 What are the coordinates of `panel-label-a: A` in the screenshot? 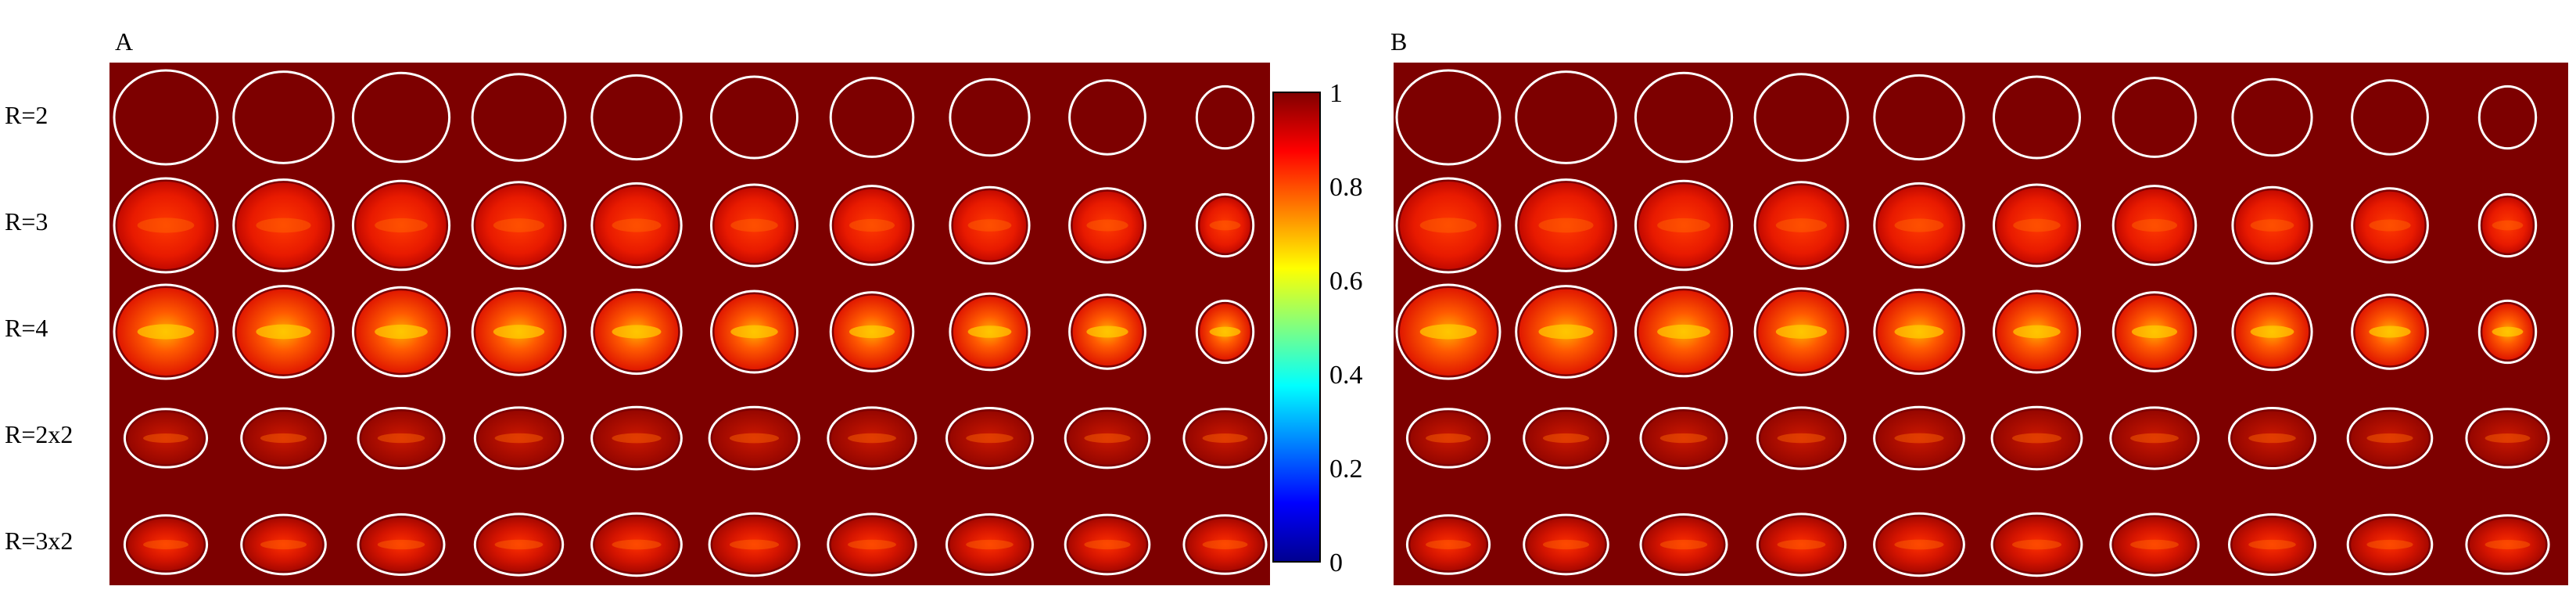 It's located at (124, 42).